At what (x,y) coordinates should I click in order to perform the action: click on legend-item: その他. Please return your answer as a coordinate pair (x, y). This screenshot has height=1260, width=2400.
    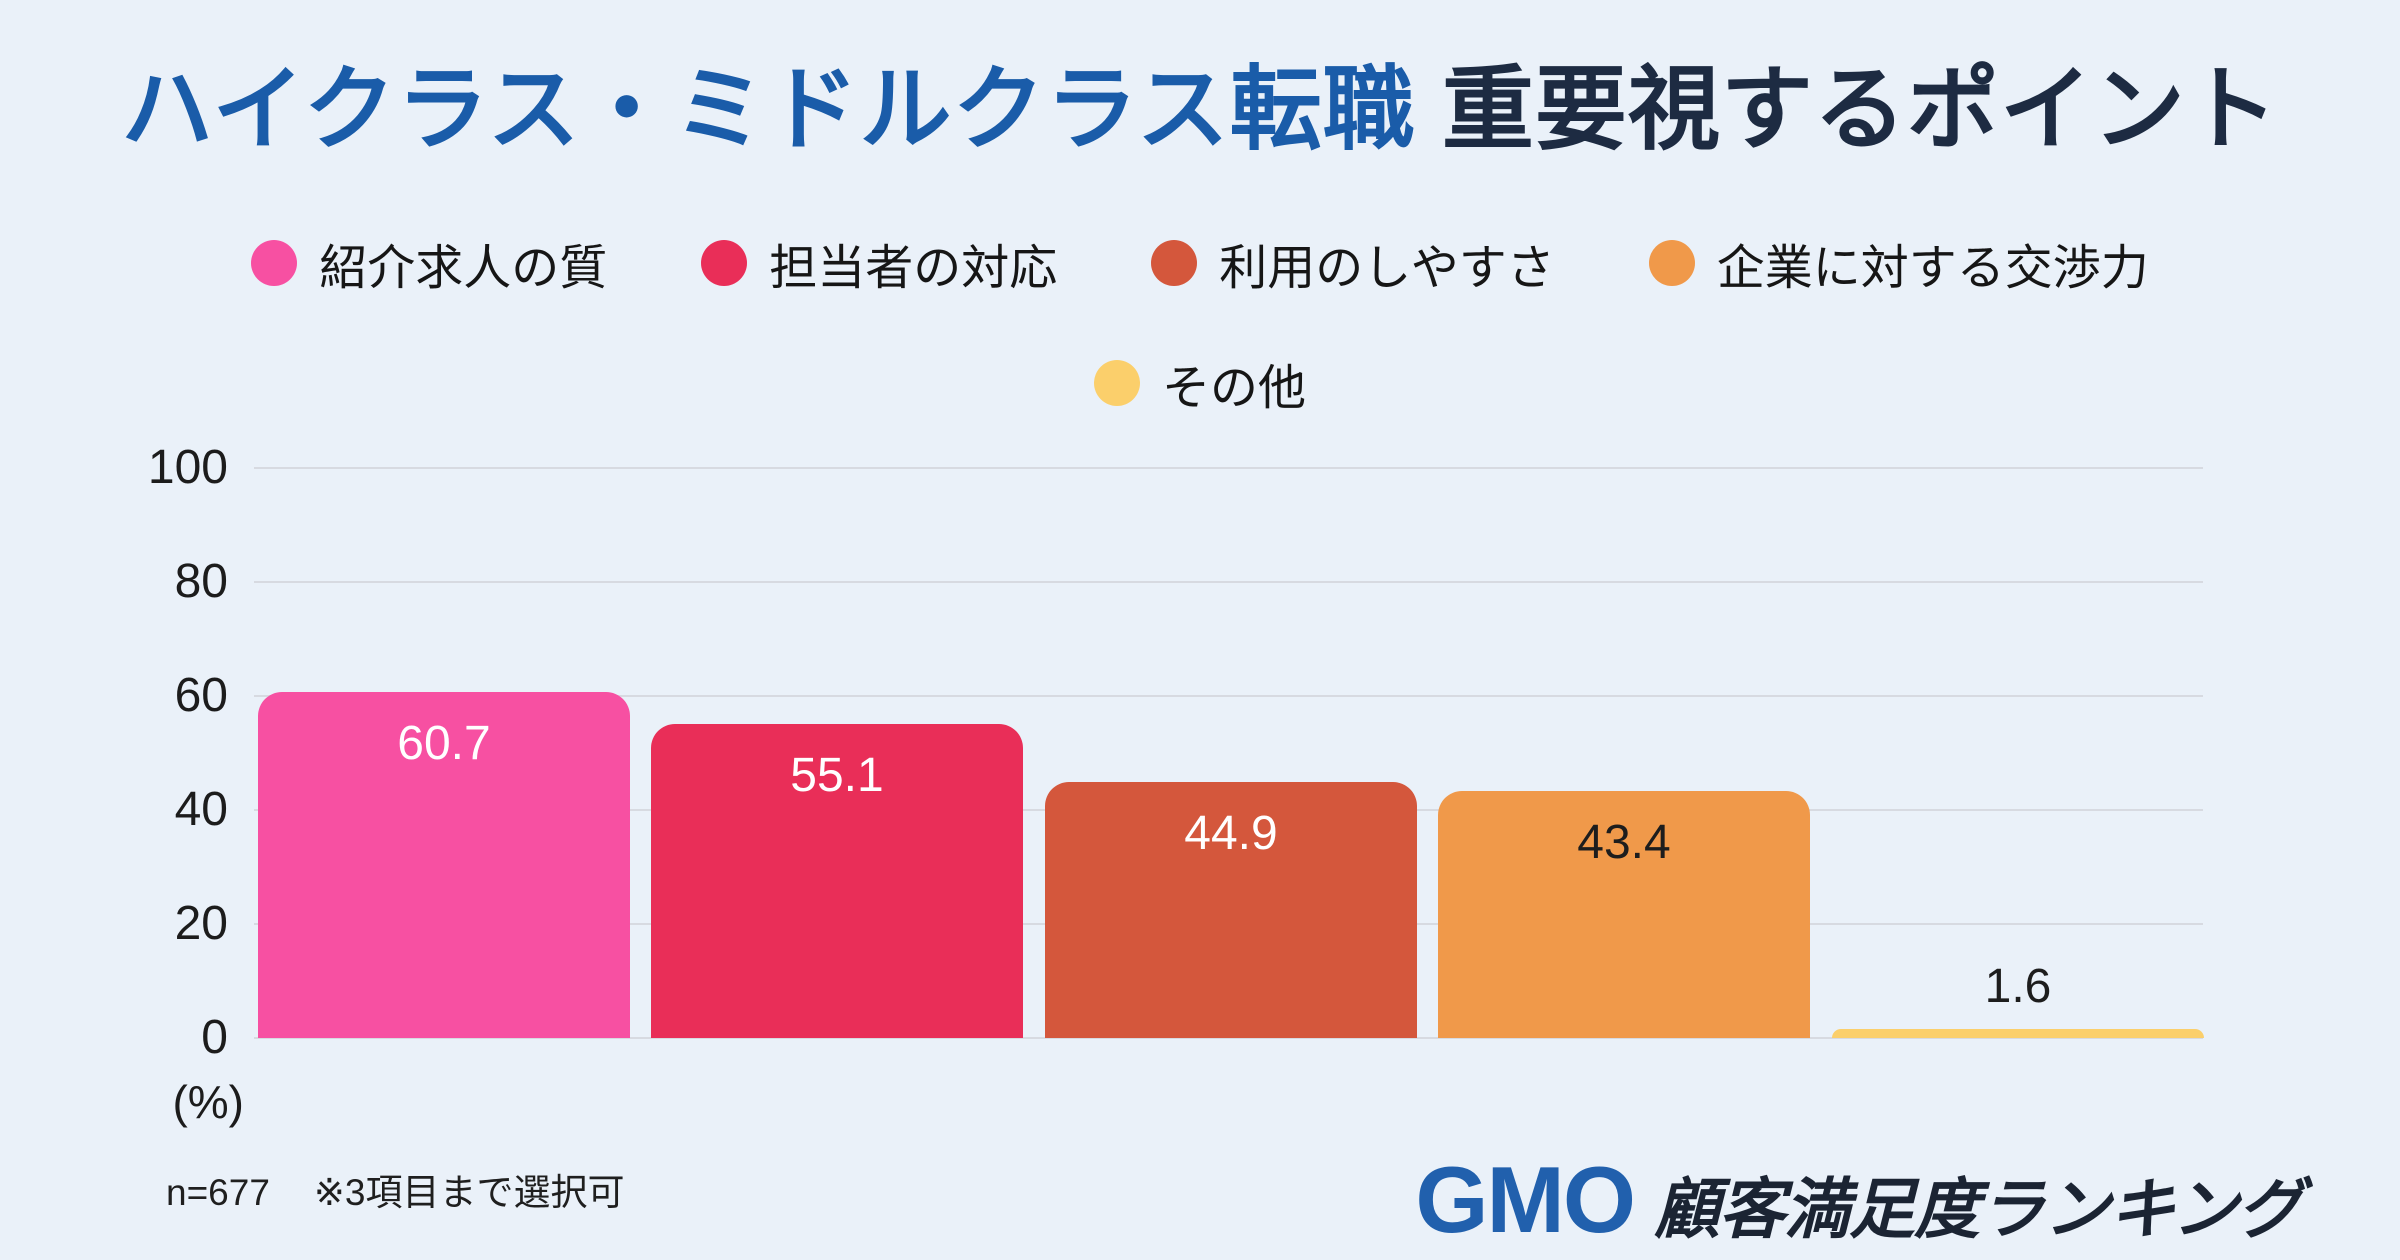
    Looking at the image, I should click on (1199, 383).